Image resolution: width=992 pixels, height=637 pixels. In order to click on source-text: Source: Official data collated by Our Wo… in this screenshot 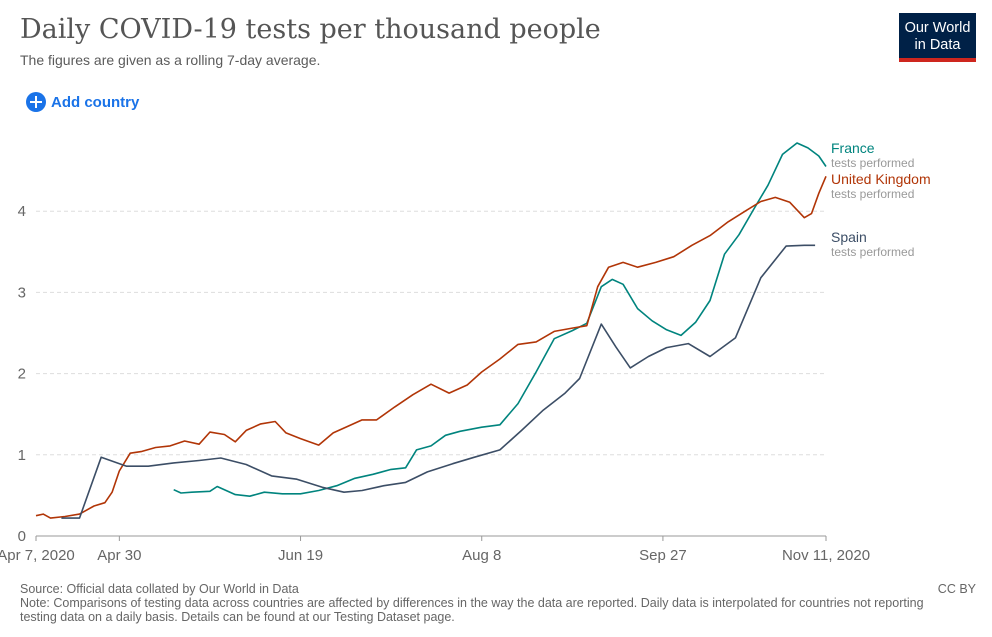, I will do `click(159, 589)`.